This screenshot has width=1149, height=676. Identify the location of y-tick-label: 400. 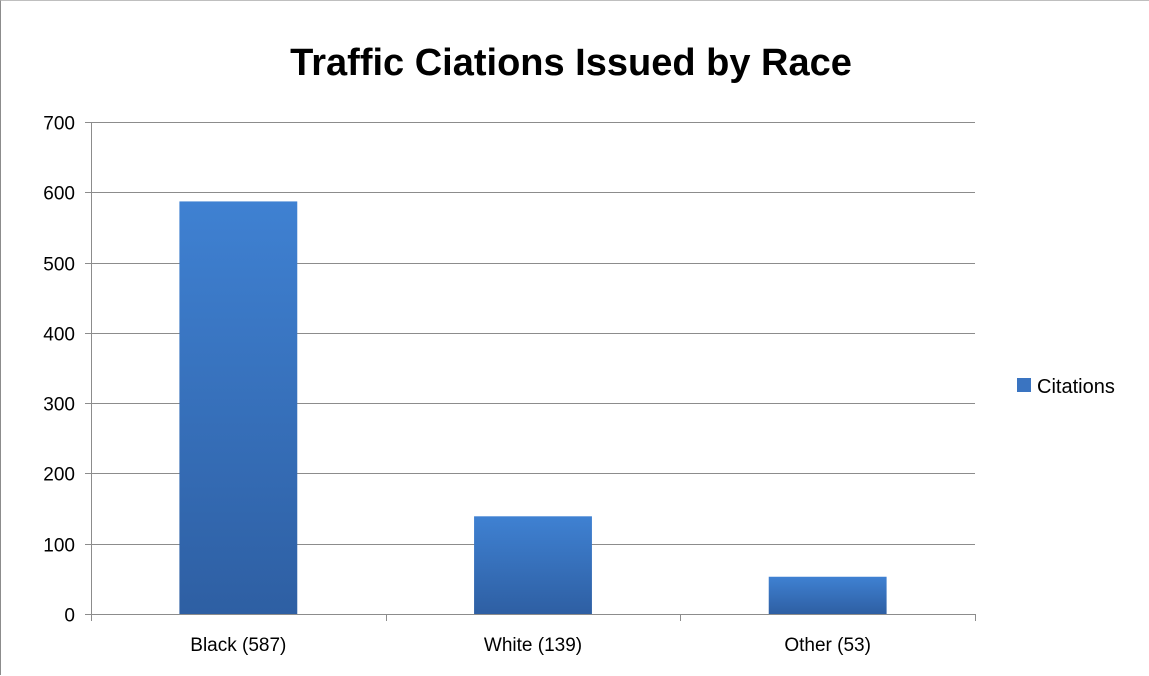
(59, 335).